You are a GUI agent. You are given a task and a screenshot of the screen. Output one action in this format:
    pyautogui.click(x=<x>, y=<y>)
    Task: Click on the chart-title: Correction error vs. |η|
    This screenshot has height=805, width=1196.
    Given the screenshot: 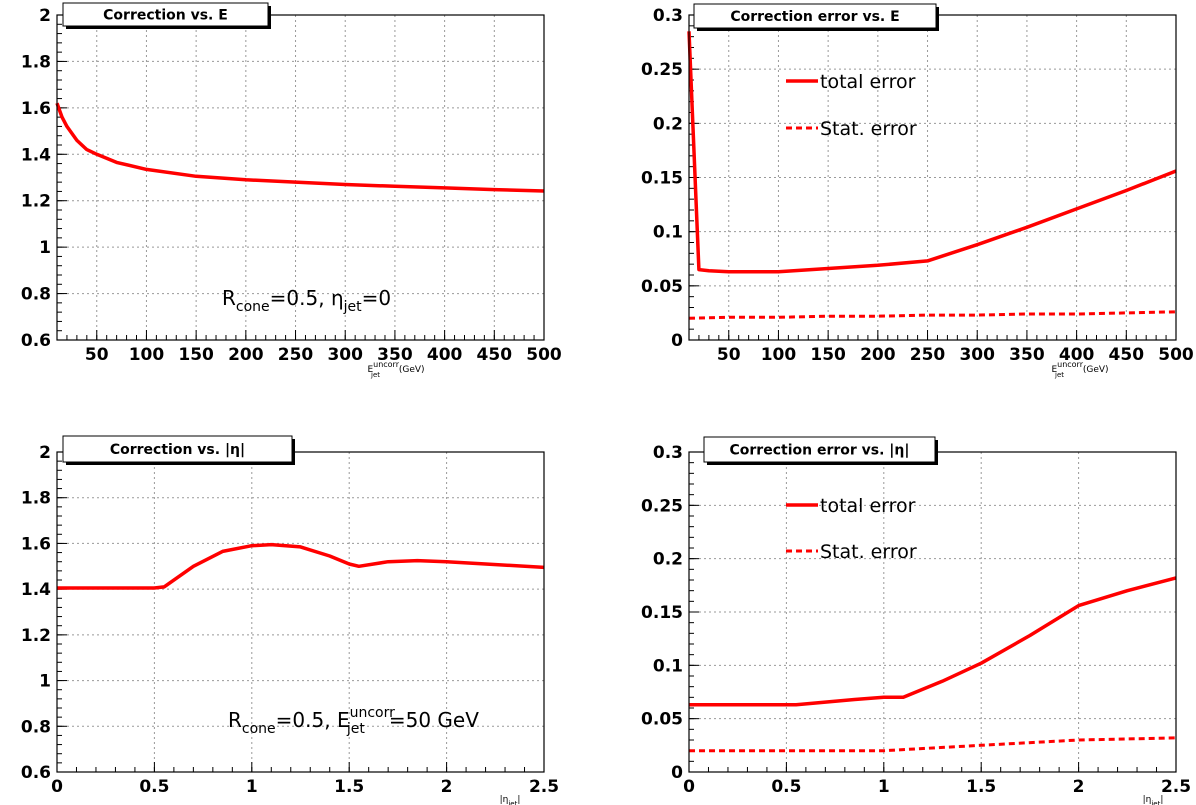 What is the action you would take?
    pyautogui.click(x=820, y=451)
    